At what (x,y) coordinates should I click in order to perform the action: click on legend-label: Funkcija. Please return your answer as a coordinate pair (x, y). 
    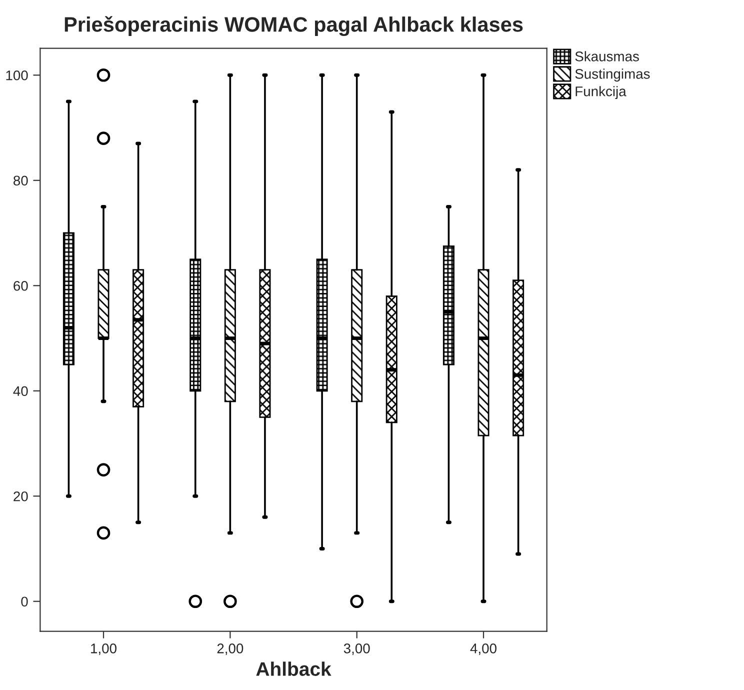
    Looking at the image, I should click on (601, 93).